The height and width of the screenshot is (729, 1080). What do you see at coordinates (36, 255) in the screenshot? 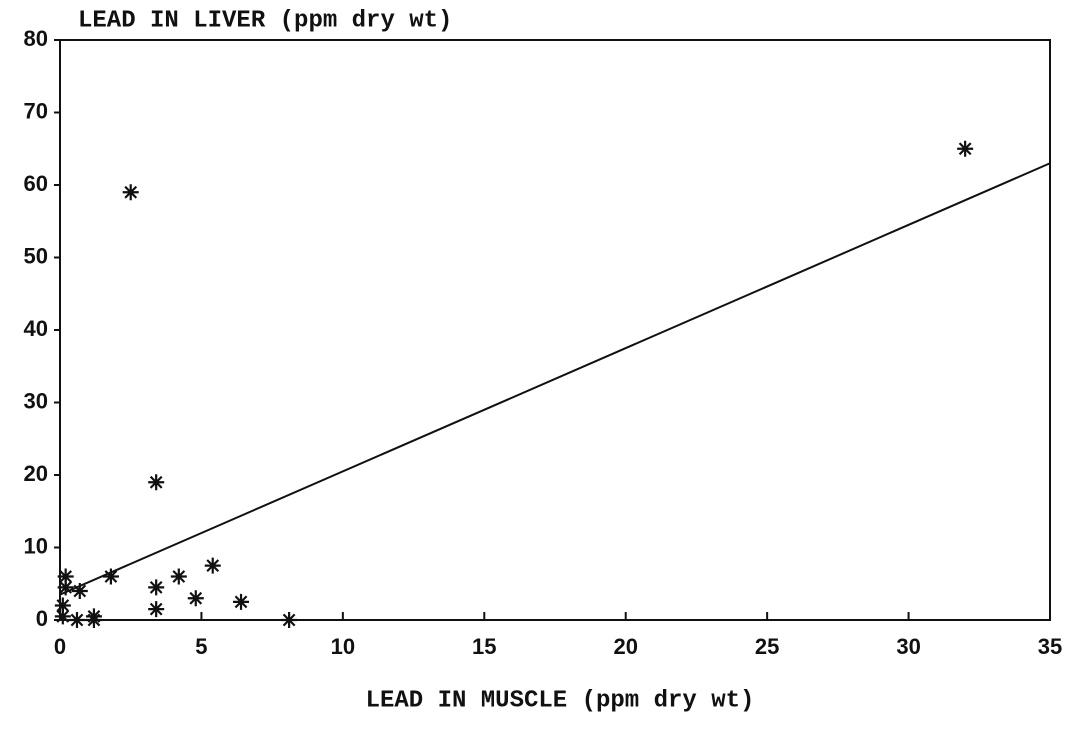
I see `y-tick-label: 50` at bounding box center [36, 255].